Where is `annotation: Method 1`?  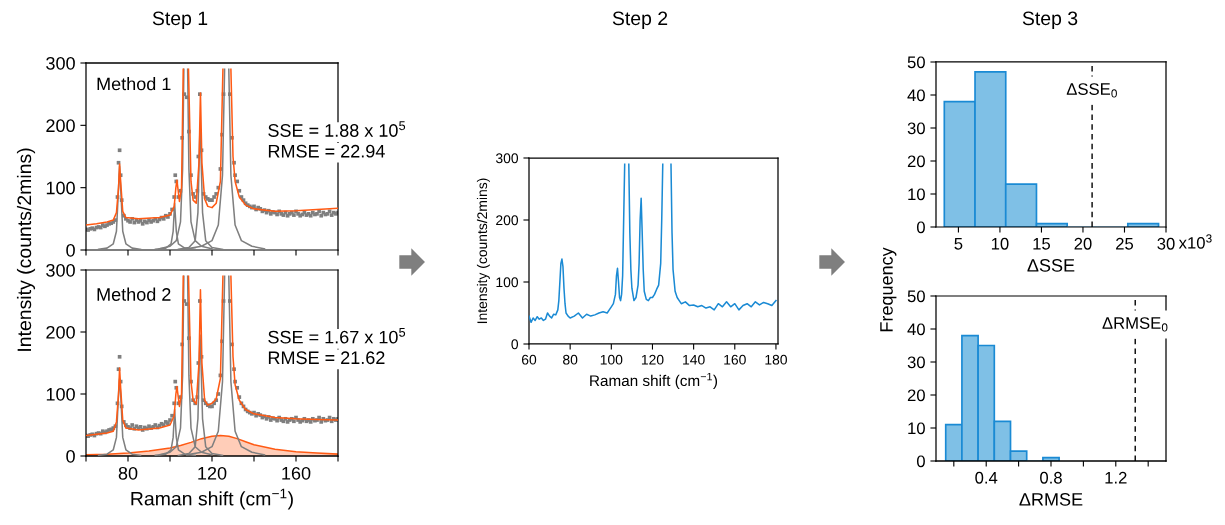 annotation: Method 1 is located at coordinates (134, 84).